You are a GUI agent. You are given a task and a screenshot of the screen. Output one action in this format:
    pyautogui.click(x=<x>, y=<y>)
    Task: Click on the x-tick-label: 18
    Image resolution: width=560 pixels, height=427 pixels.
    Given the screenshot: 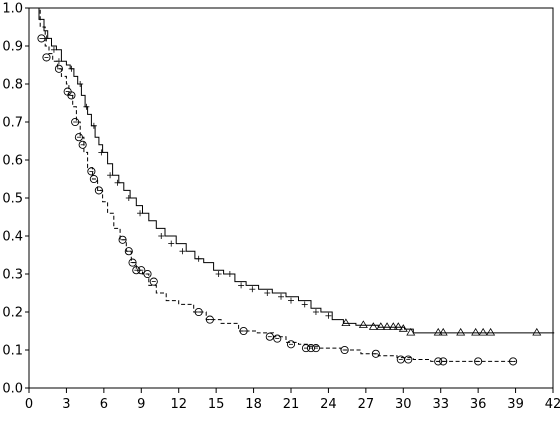 What is the action you would take?
    pyautogui.click(x=253, y=404)
    